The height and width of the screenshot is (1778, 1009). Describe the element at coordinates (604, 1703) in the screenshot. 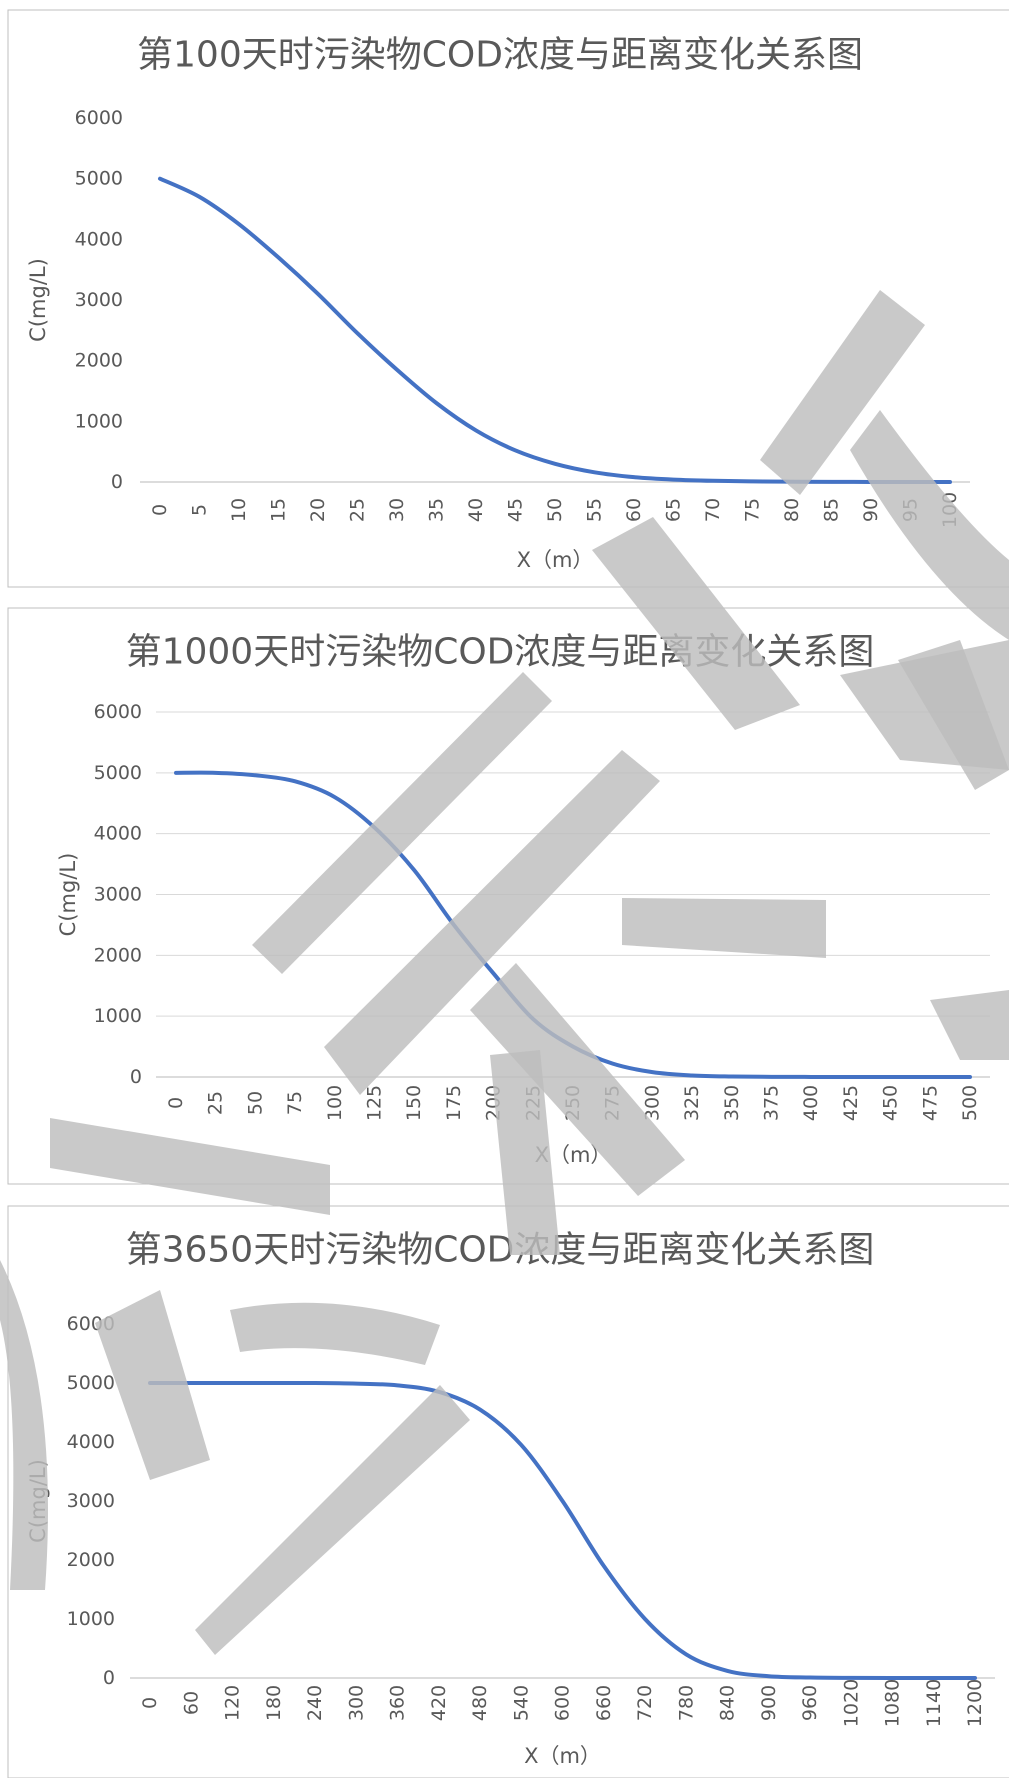

I see `x-tick-label: 660` at that location.